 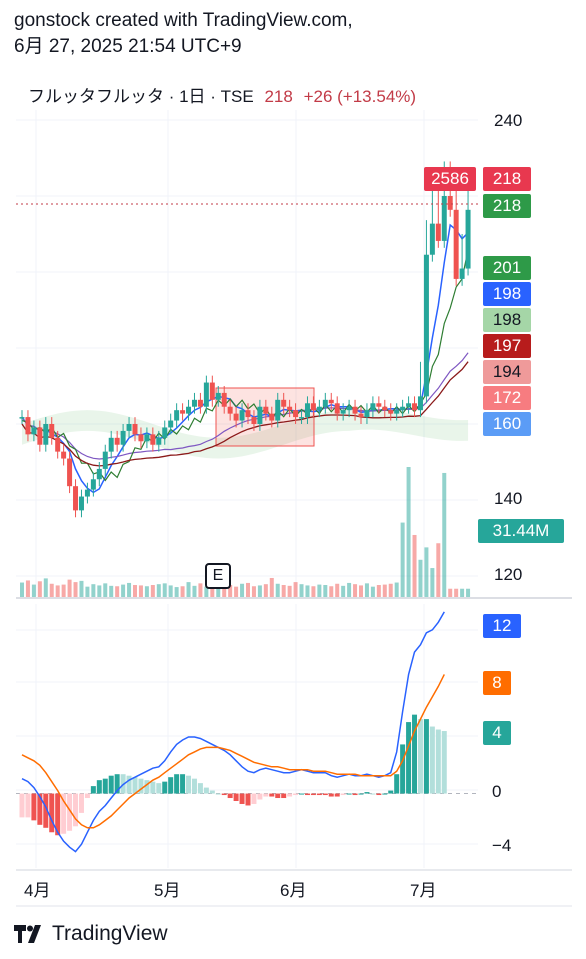 I want to click on price-change: +26 (+13.54%), so click(x=360, y=96).